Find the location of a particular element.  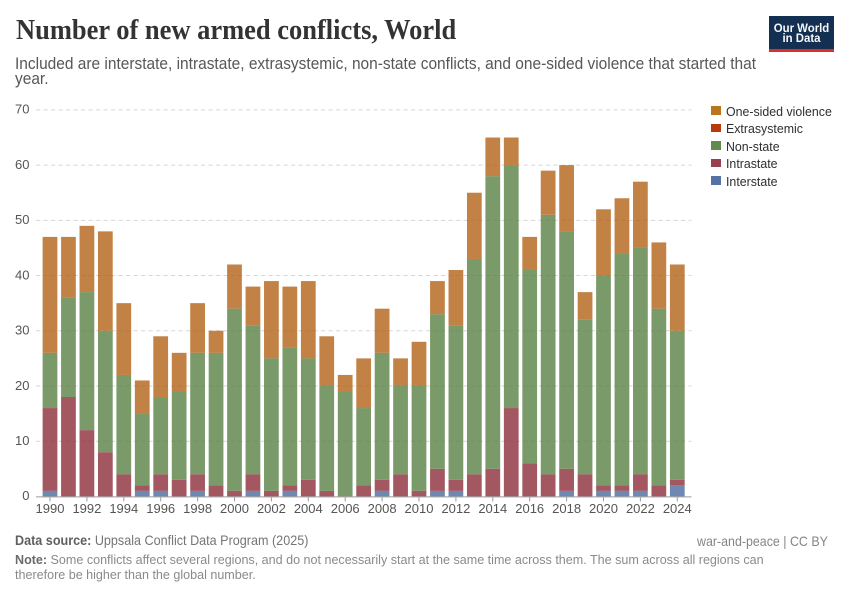

svg-text: 2024 is located at coordinates (677, 508).